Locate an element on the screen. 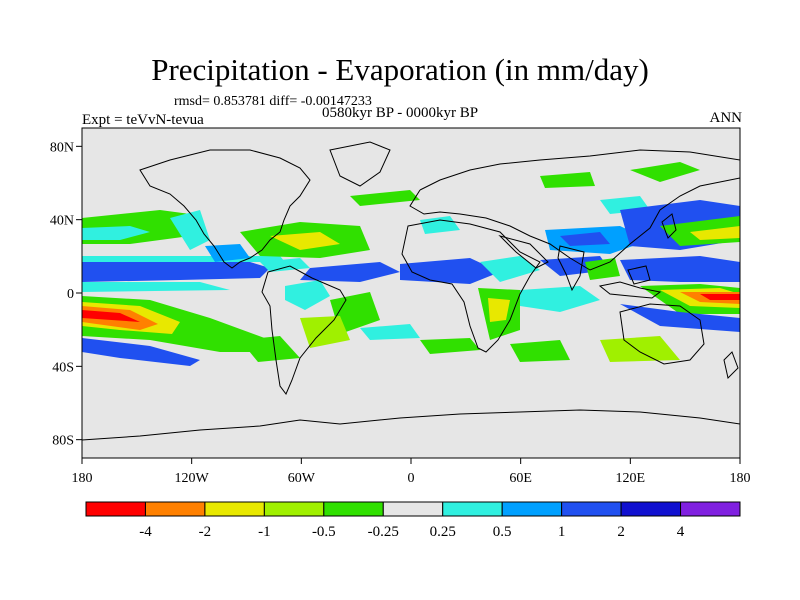 This screenshot has width=800, height=600. colorbar-label: -0.5 is located at coordinates (324, 532).